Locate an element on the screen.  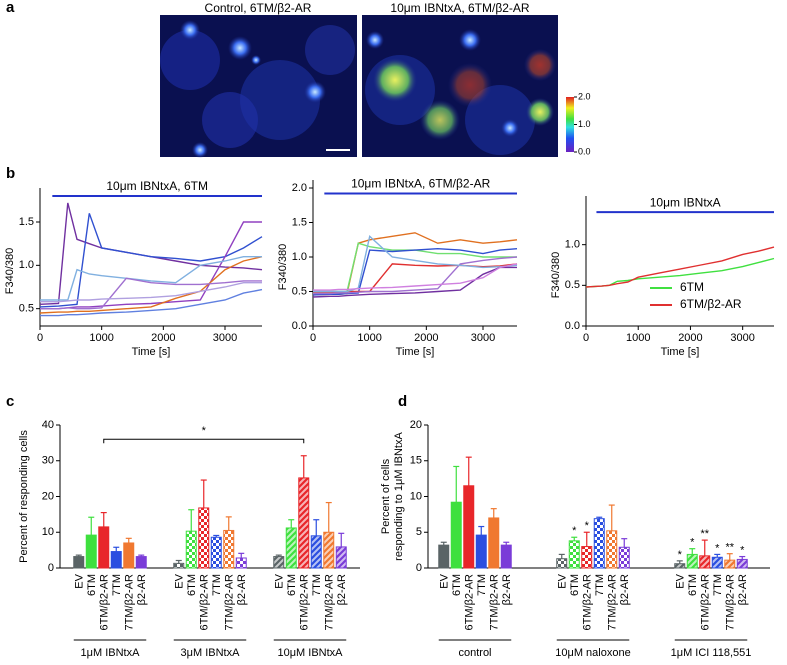
y-axis-label: Percent of cells is located at coordinates (386, 496).